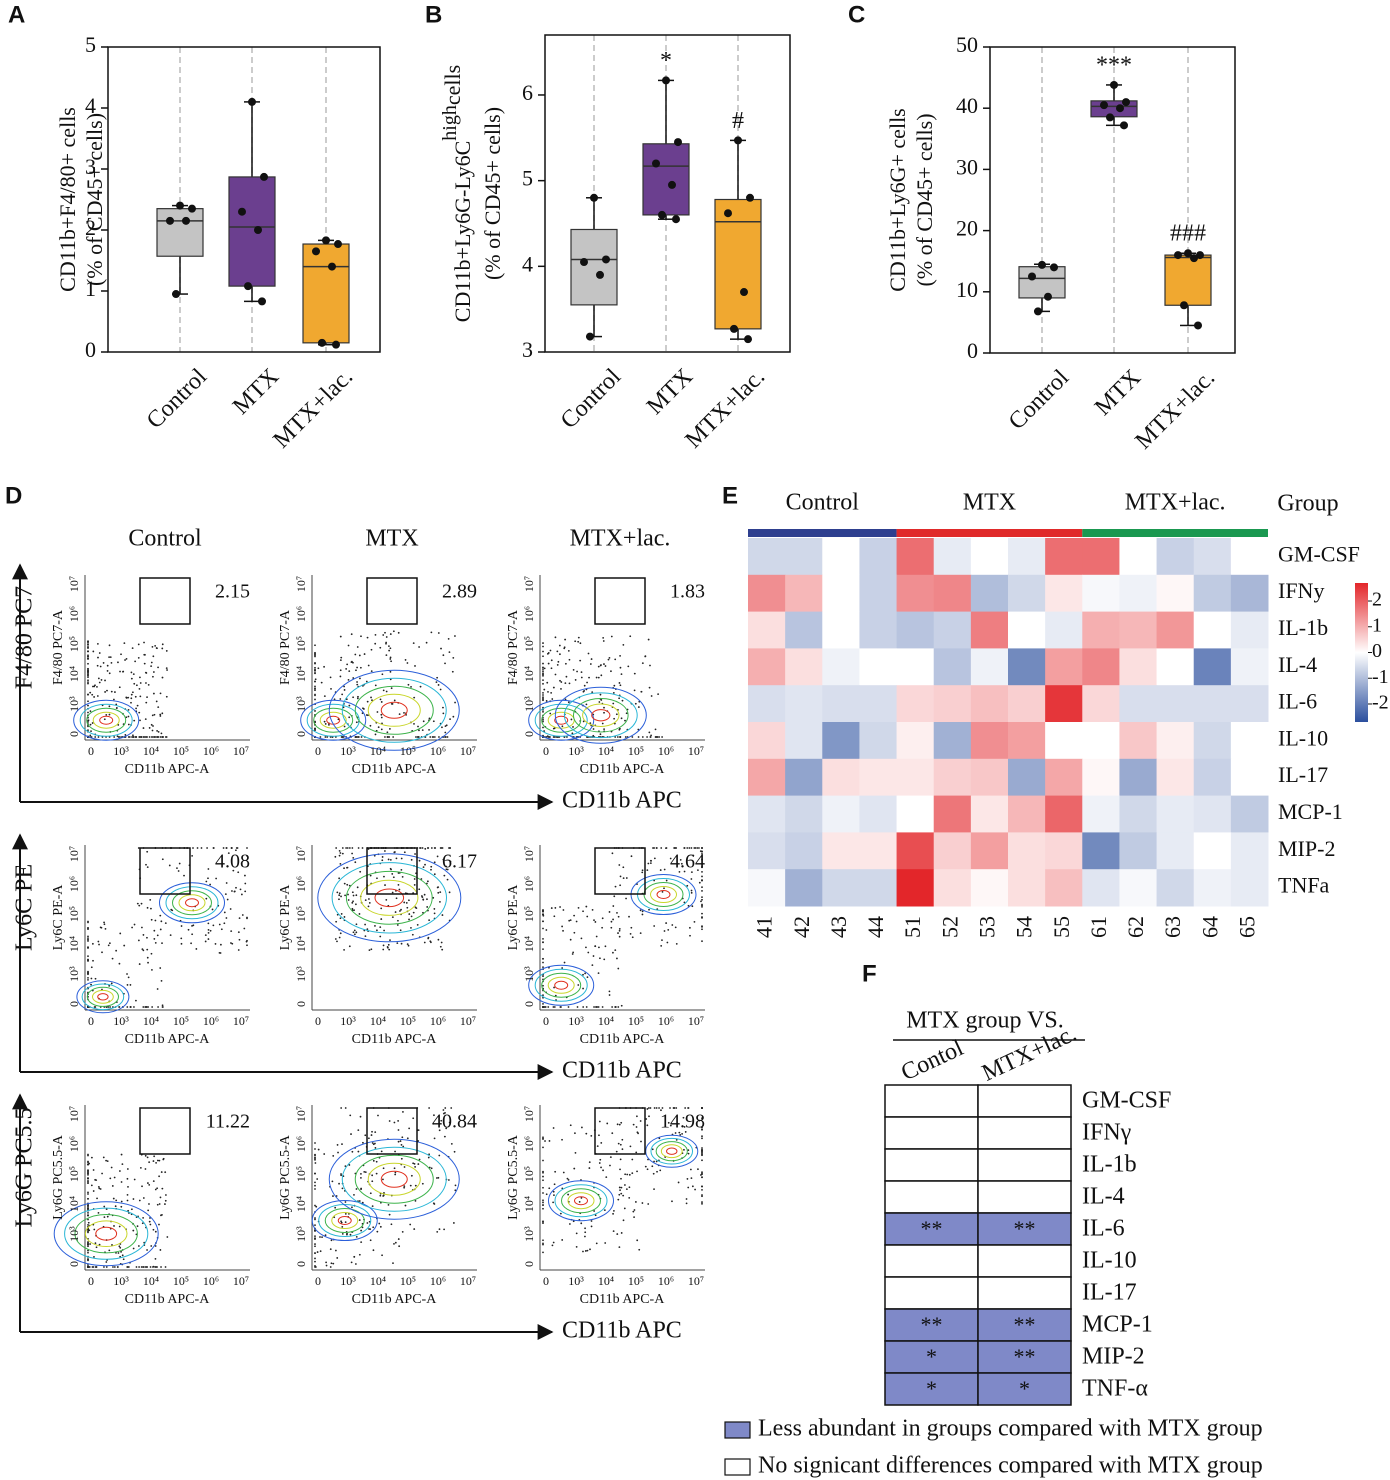  What do you see at coordinates (513, 1177) in the screenshot?
I see `inner-y-label: Ly6G PC5.5-A` at bounding box center [513, 1177].